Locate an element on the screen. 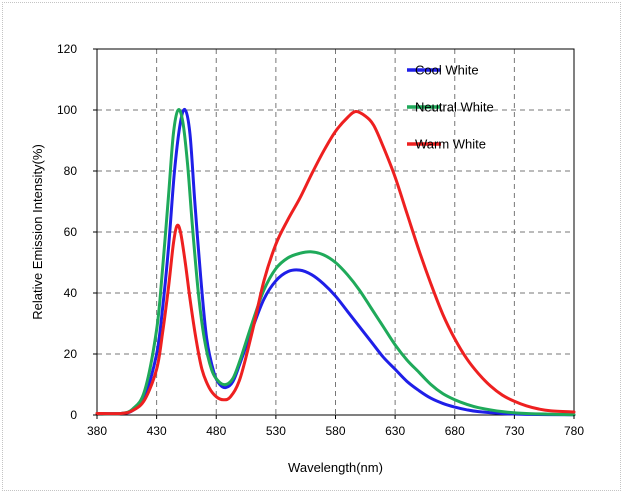 The image size is (625, 495). legend-label-neutral-white: Neutral White is located at coordinates (454, 107).